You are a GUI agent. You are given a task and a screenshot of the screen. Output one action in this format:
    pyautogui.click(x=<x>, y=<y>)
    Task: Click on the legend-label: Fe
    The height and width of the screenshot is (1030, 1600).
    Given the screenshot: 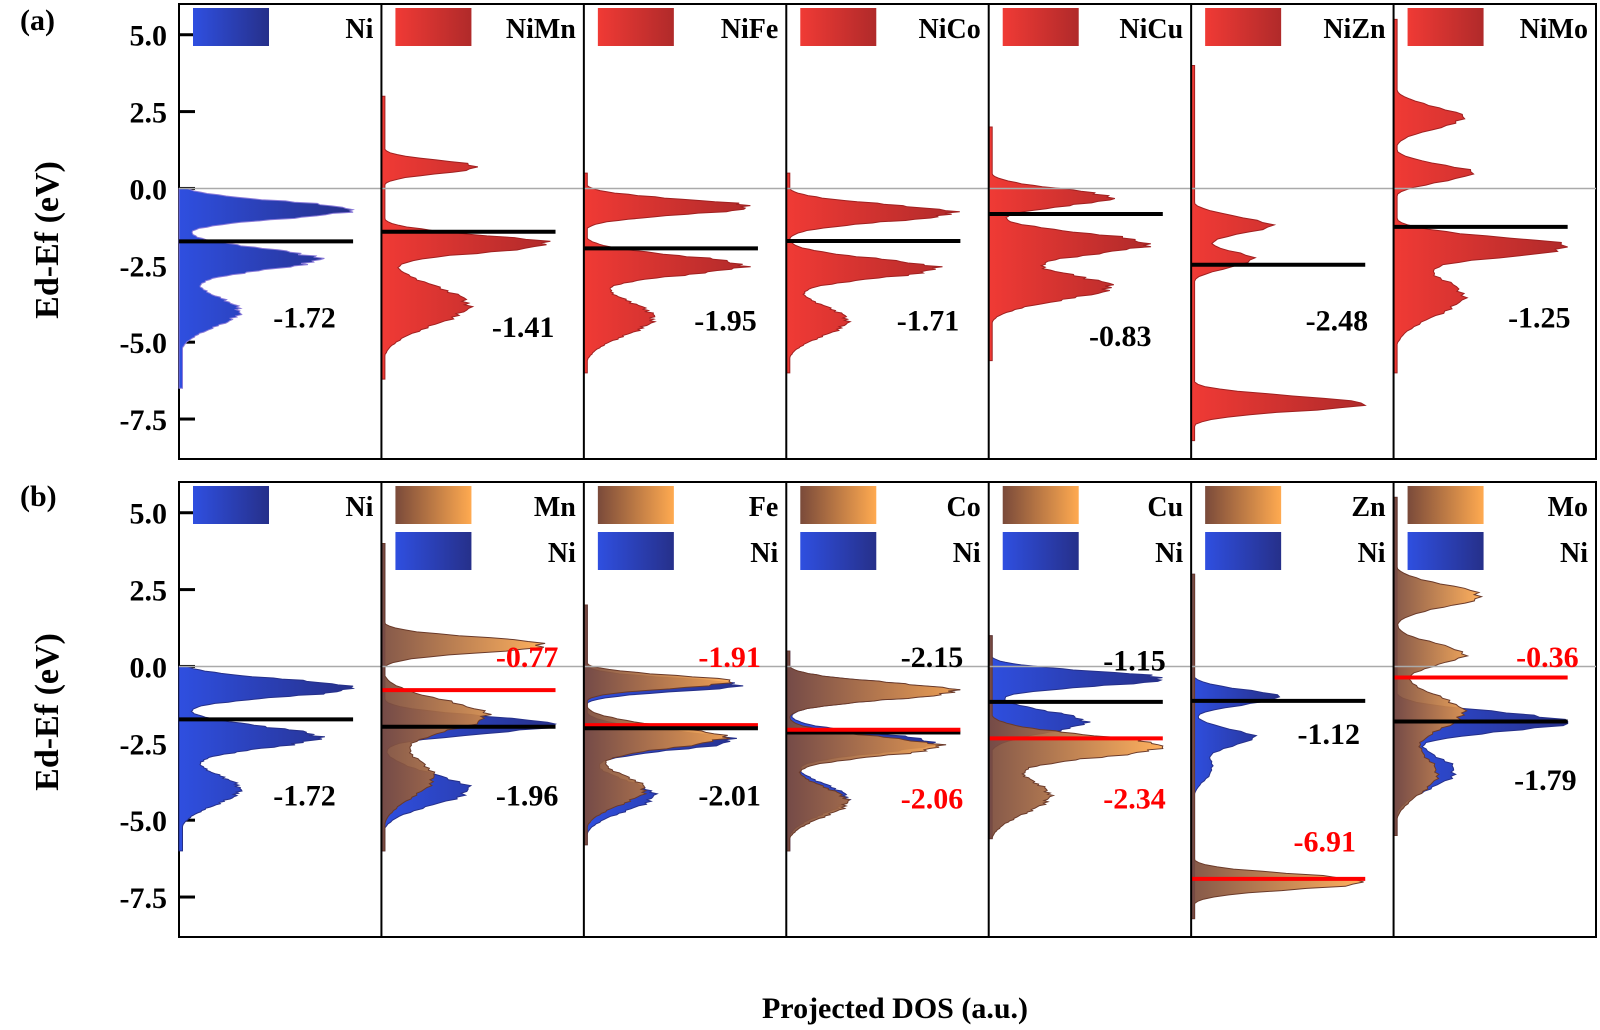 What is the action you would take?
    pyautogui.click(x=764, y=507)
    